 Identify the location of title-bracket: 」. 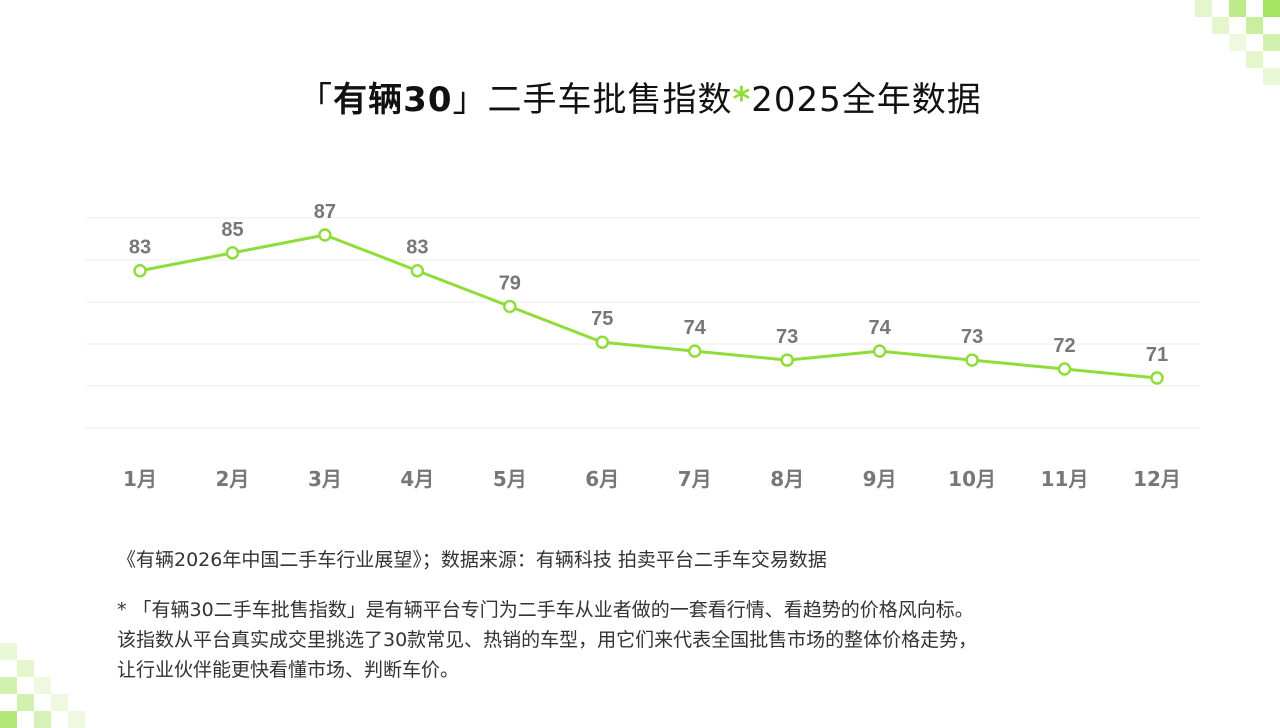
(470, 100).